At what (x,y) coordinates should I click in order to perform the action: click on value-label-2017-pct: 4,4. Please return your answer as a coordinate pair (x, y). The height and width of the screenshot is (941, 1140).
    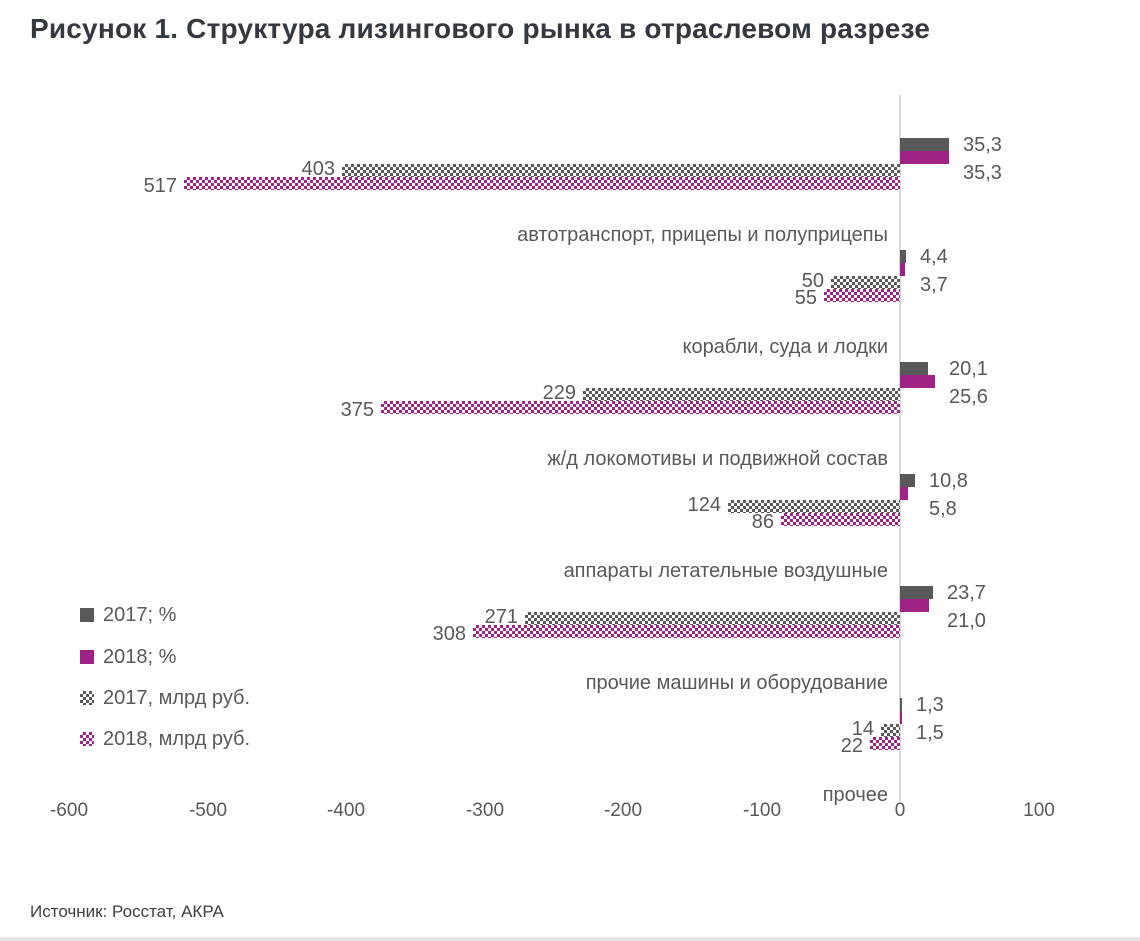
    Looking at the image, I should click on (934, 257).